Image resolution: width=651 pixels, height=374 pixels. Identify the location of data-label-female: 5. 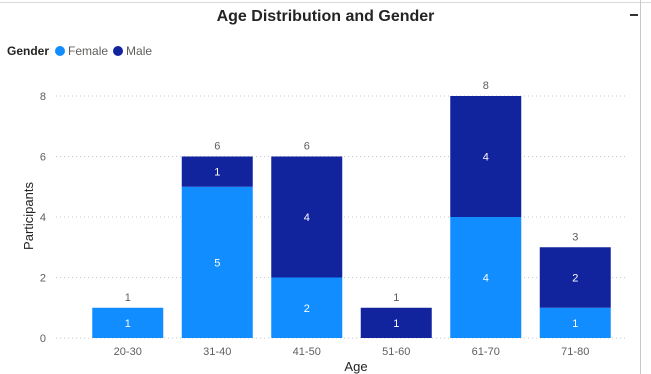
(217, 263).